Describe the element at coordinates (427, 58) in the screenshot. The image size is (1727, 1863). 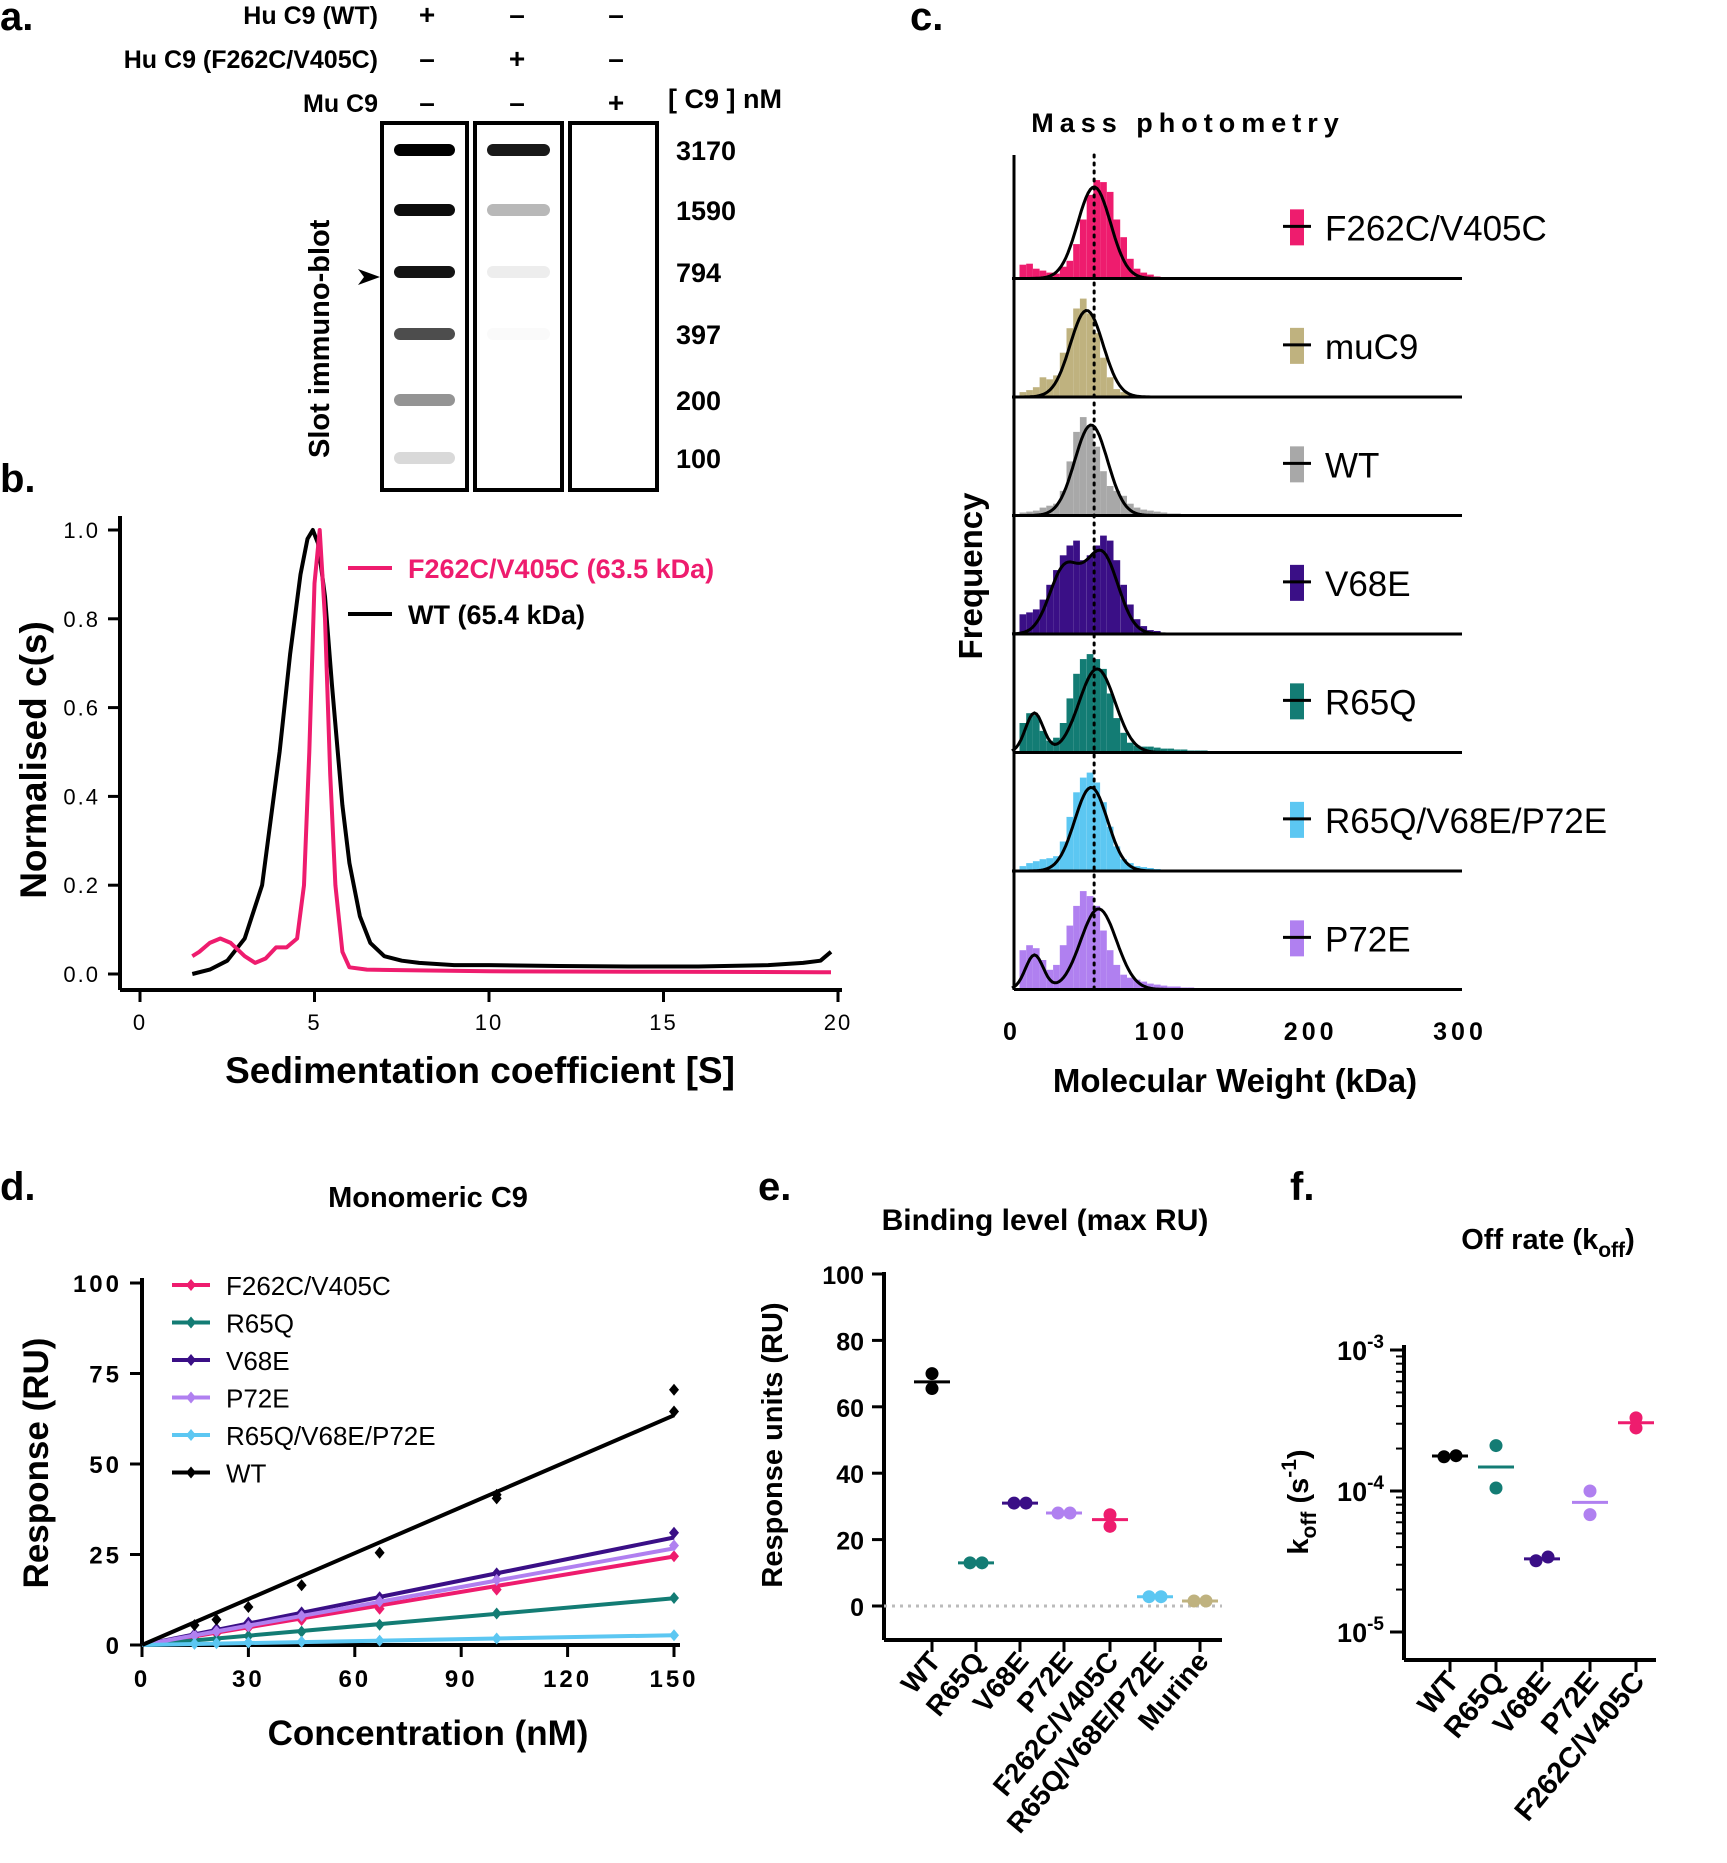
I see `mark-r1-c0: –` at that location.